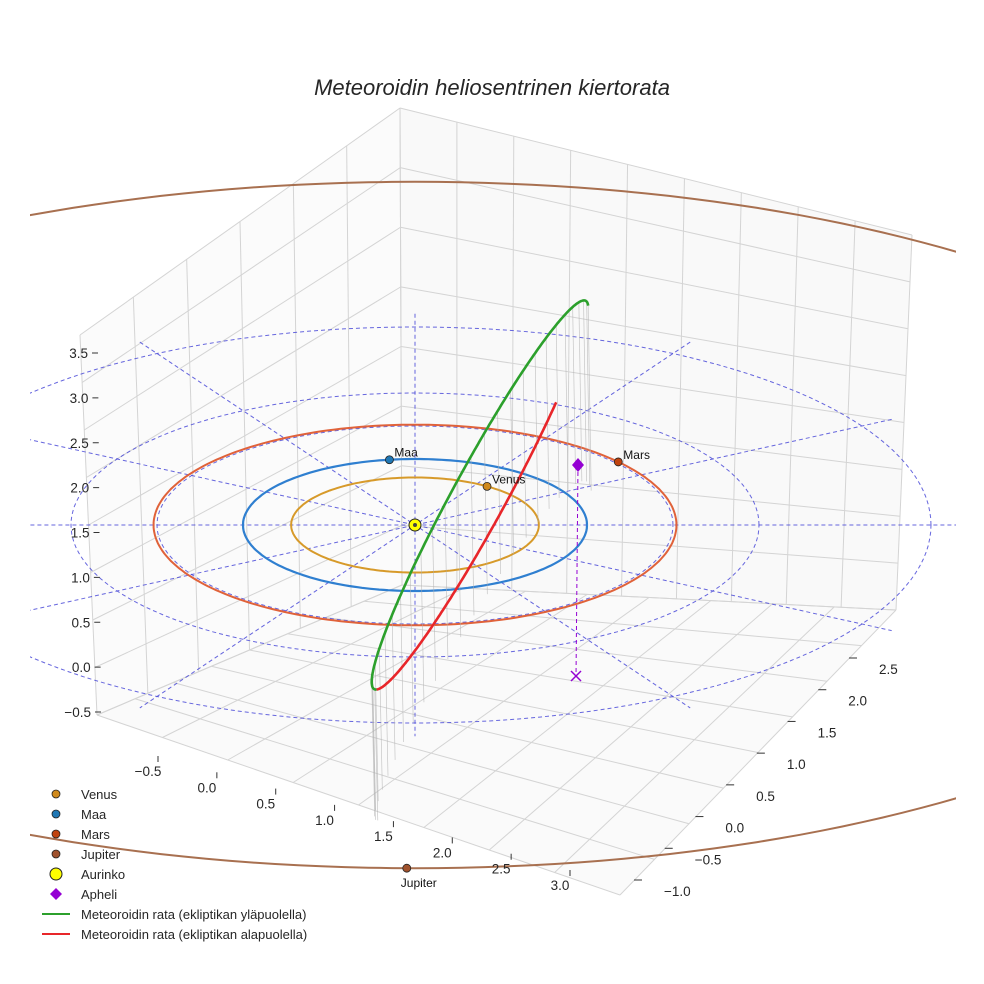 The width and height of the screenshot is (984, 984). What do you see at coordinates (56, 794) in the screenshot?
I see `legend-marker-venus` at bounding box center [56, 794].